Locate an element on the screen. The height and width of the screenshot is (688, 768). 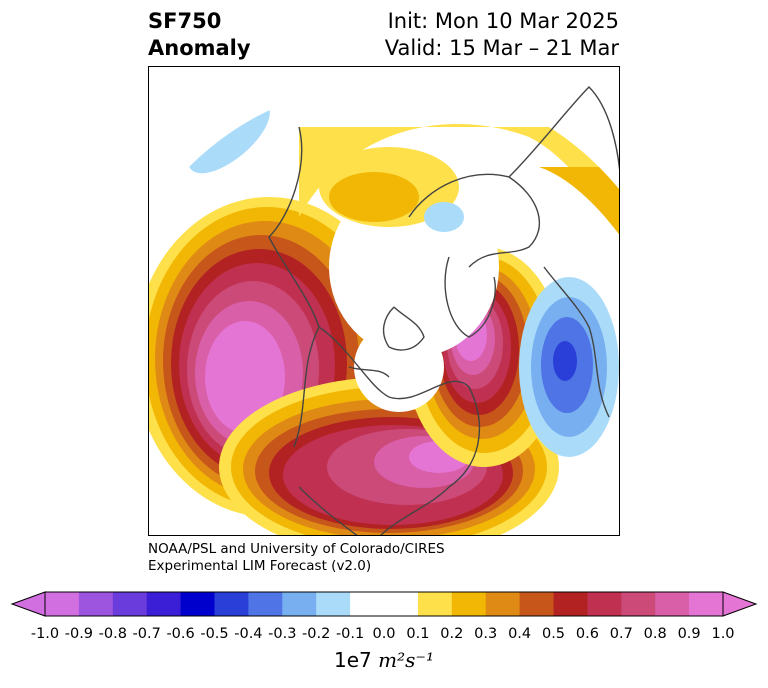
colorbar-cells is located at coordinates (384, 604).